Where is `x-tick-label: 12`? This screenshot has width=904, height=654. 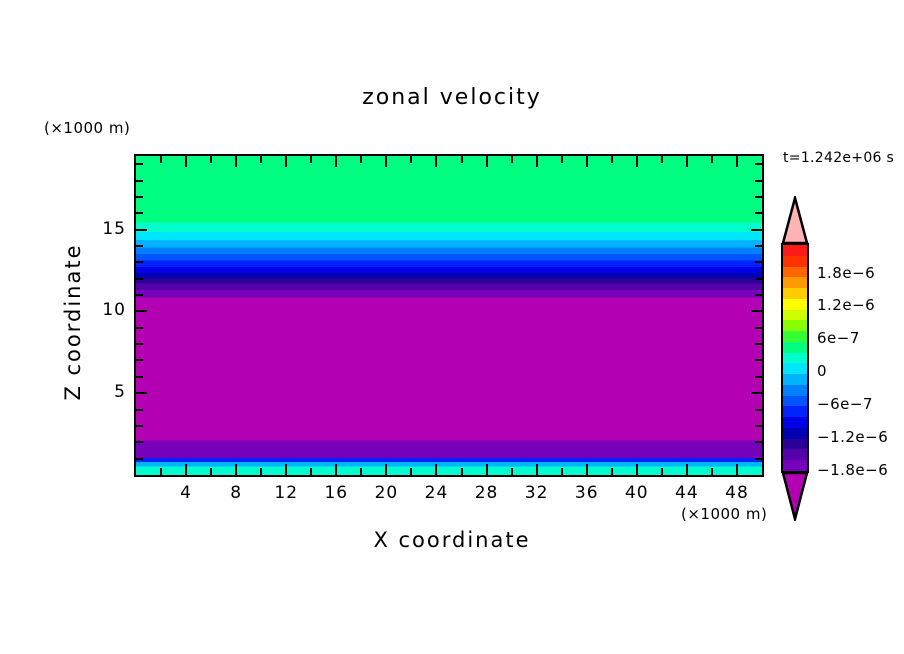 x-tick-label: 12 is located at coordinates (286, 493).